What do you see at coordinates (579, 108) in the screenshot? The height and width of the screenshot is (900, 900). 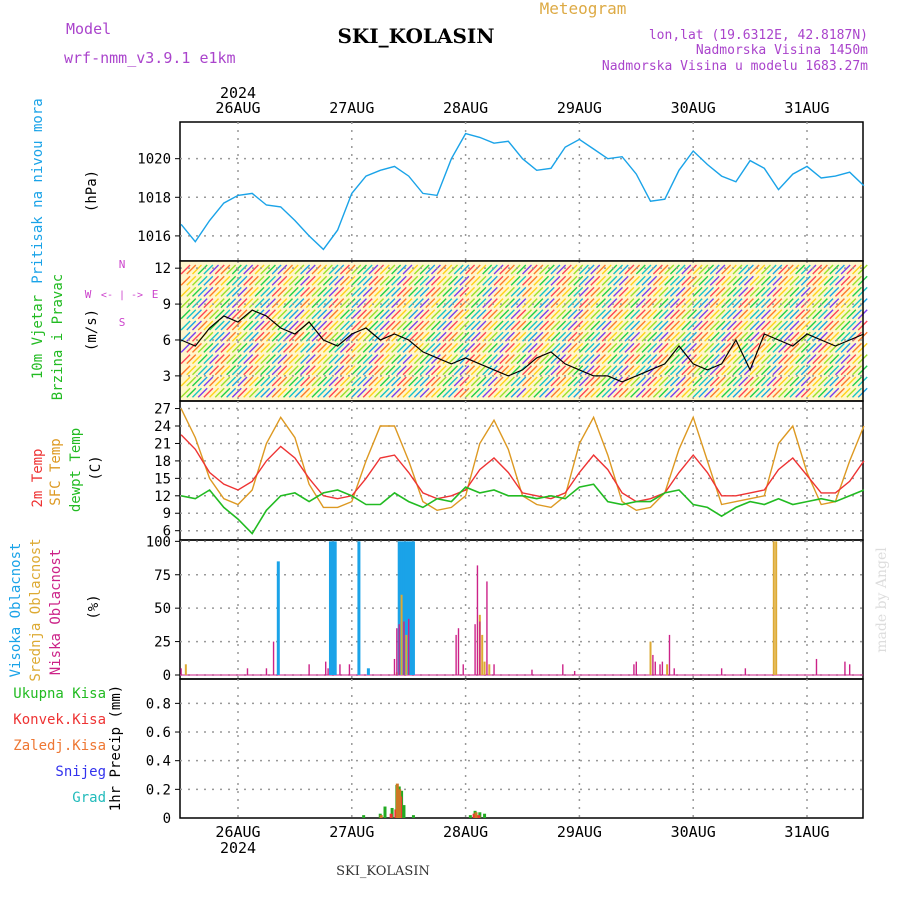 I see `top-date-label: 29AUG` at bounding box center [579, 108].